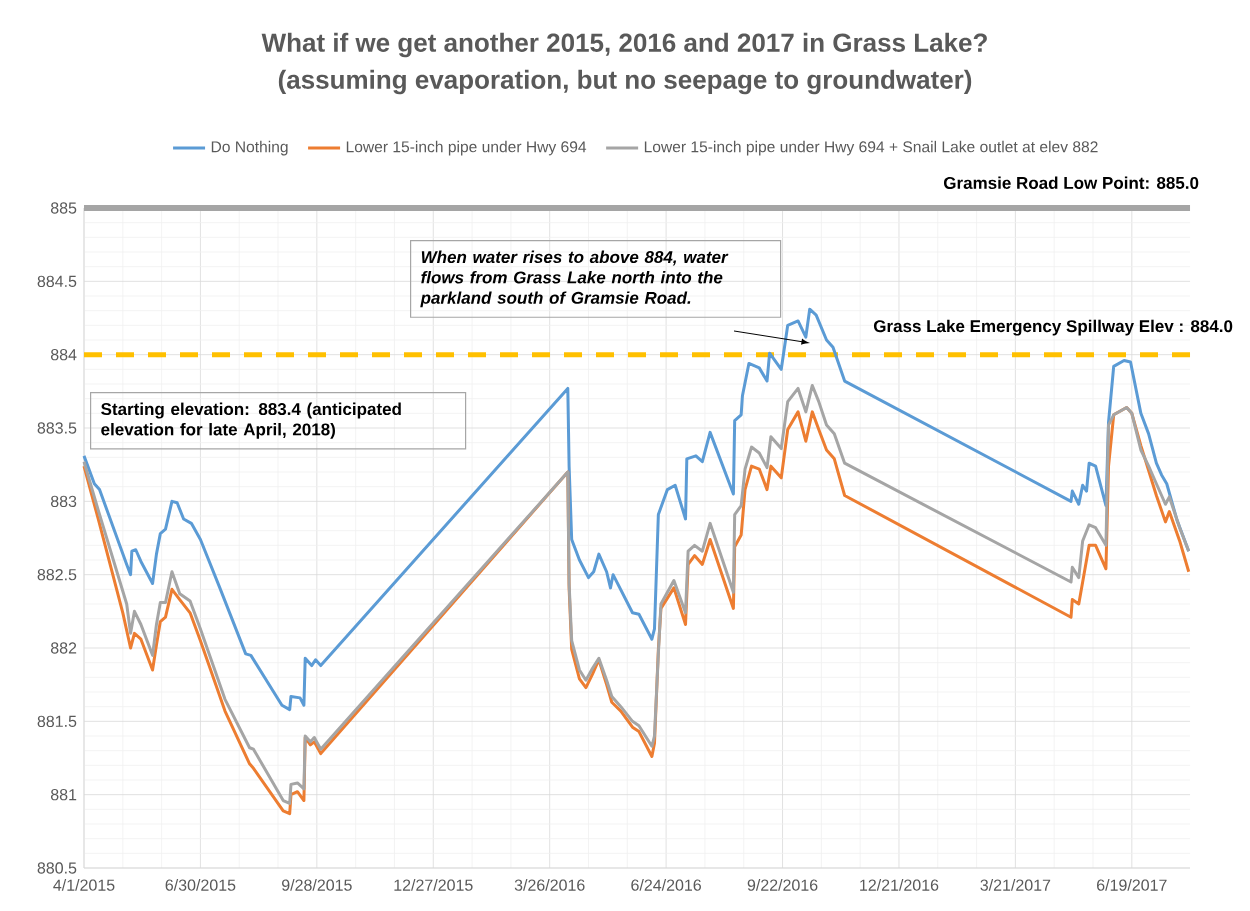 The image size is (1250, 911). What do you see at coordinates (57, 428) in the screenshot?
I see `y-tick-label: 883.5` at bounding box center [57, 428].